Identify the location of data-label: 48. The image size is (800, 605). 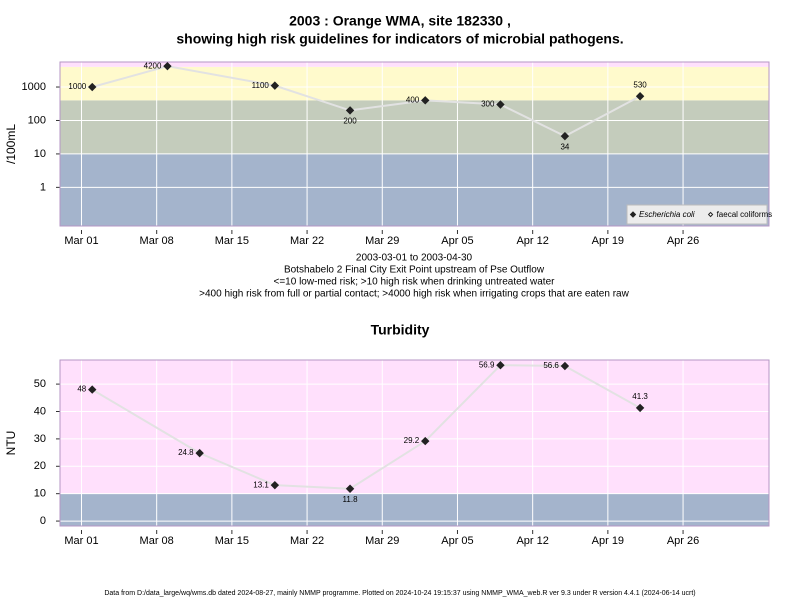
(81, 389).